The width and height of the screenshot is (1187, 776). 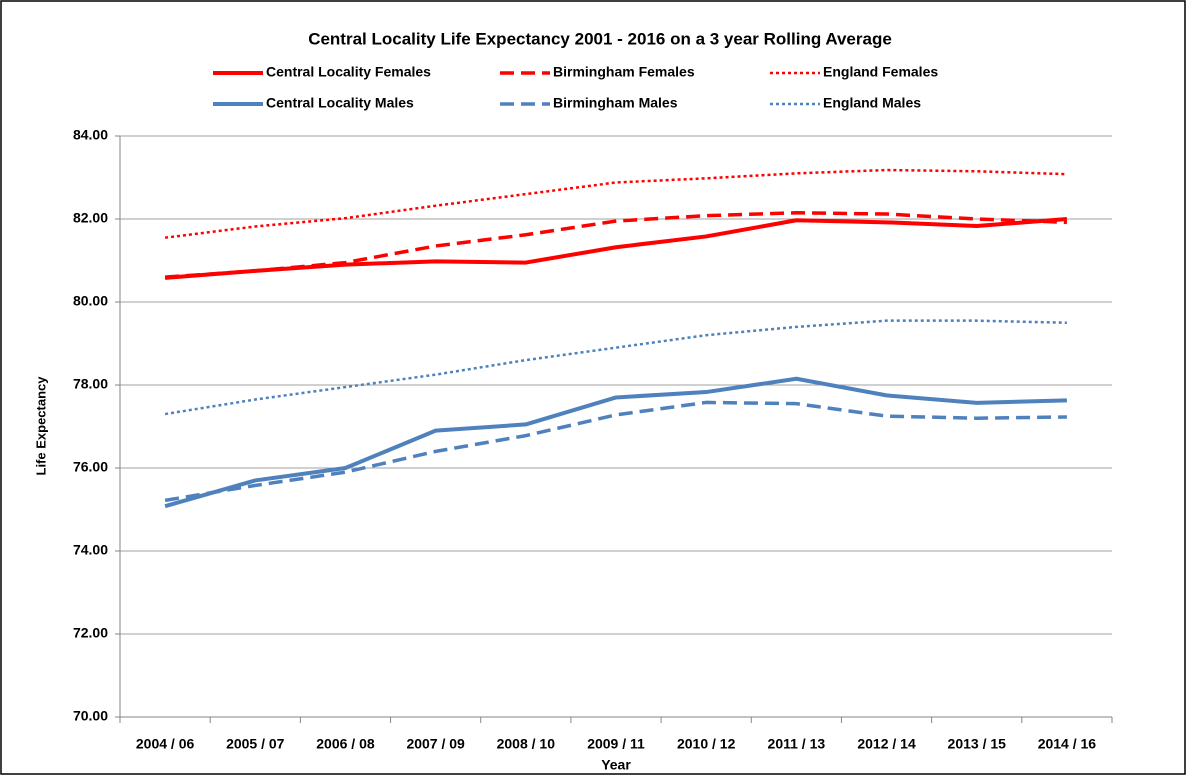 What do you see at coordinates (1067, 744) in the screenshot?
I see `x-tick-label: 2014 / 16` at bounding box center [1067, 744].